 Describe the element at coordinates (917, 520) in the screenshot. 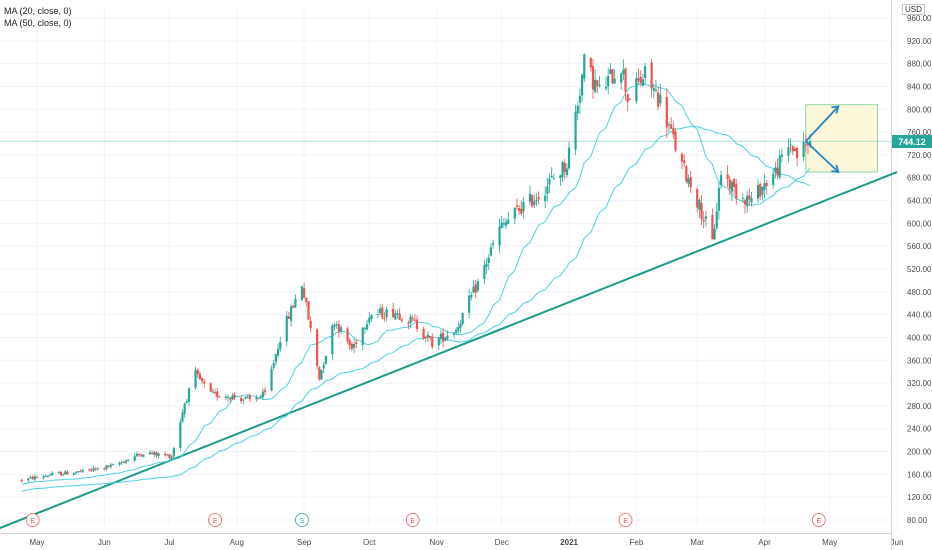

I see `y-tick-label: 80.00` at that location.